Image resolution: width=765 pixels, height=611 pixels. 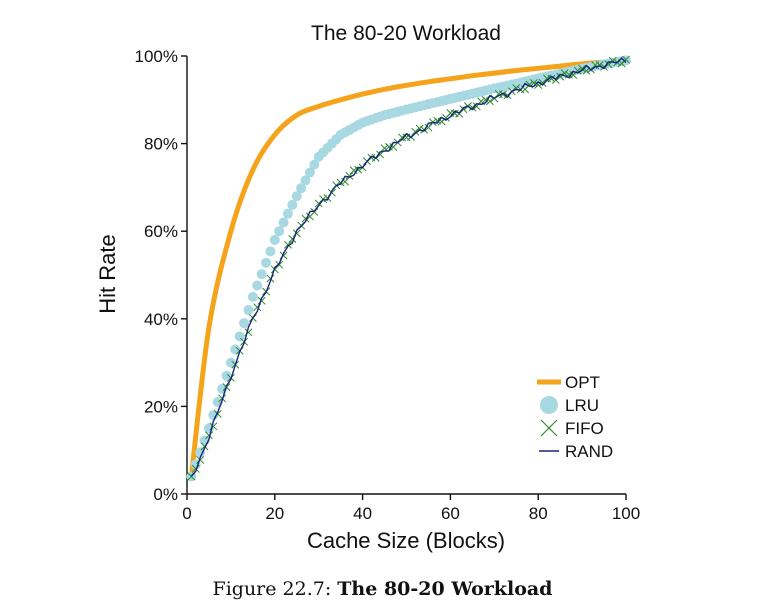 I want to click on y-tick-label: 80%, so click(x=161, y=144).